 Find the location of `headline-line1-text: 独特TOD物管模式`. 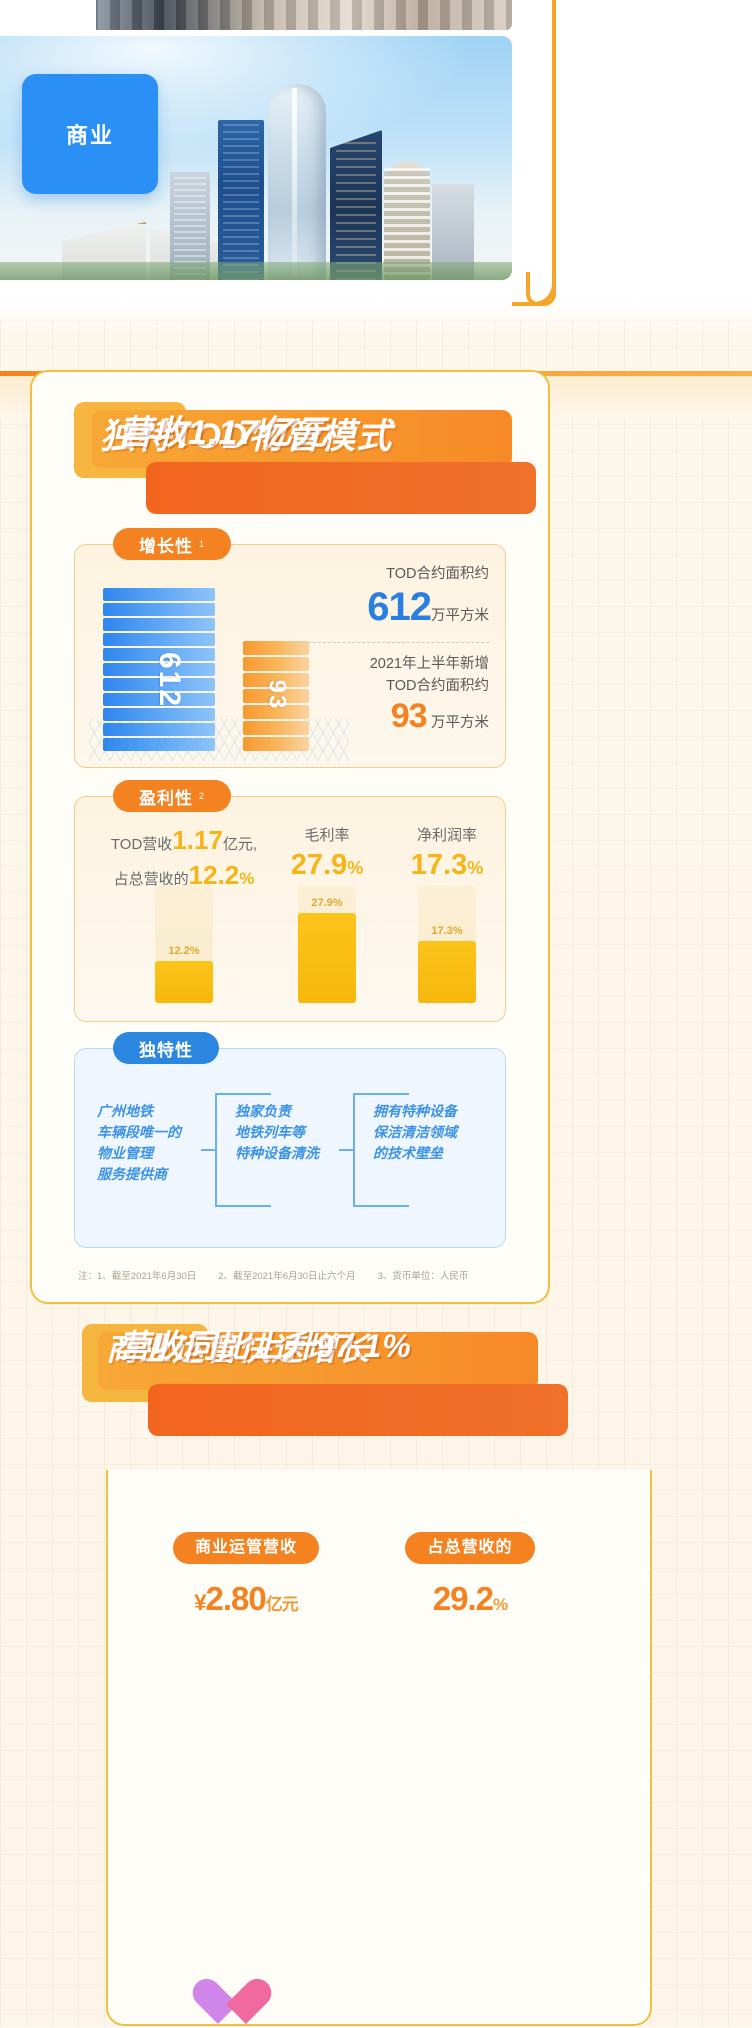

headline-line1-text: 独特TOD物管模式 is located at coordinates (246, 436).